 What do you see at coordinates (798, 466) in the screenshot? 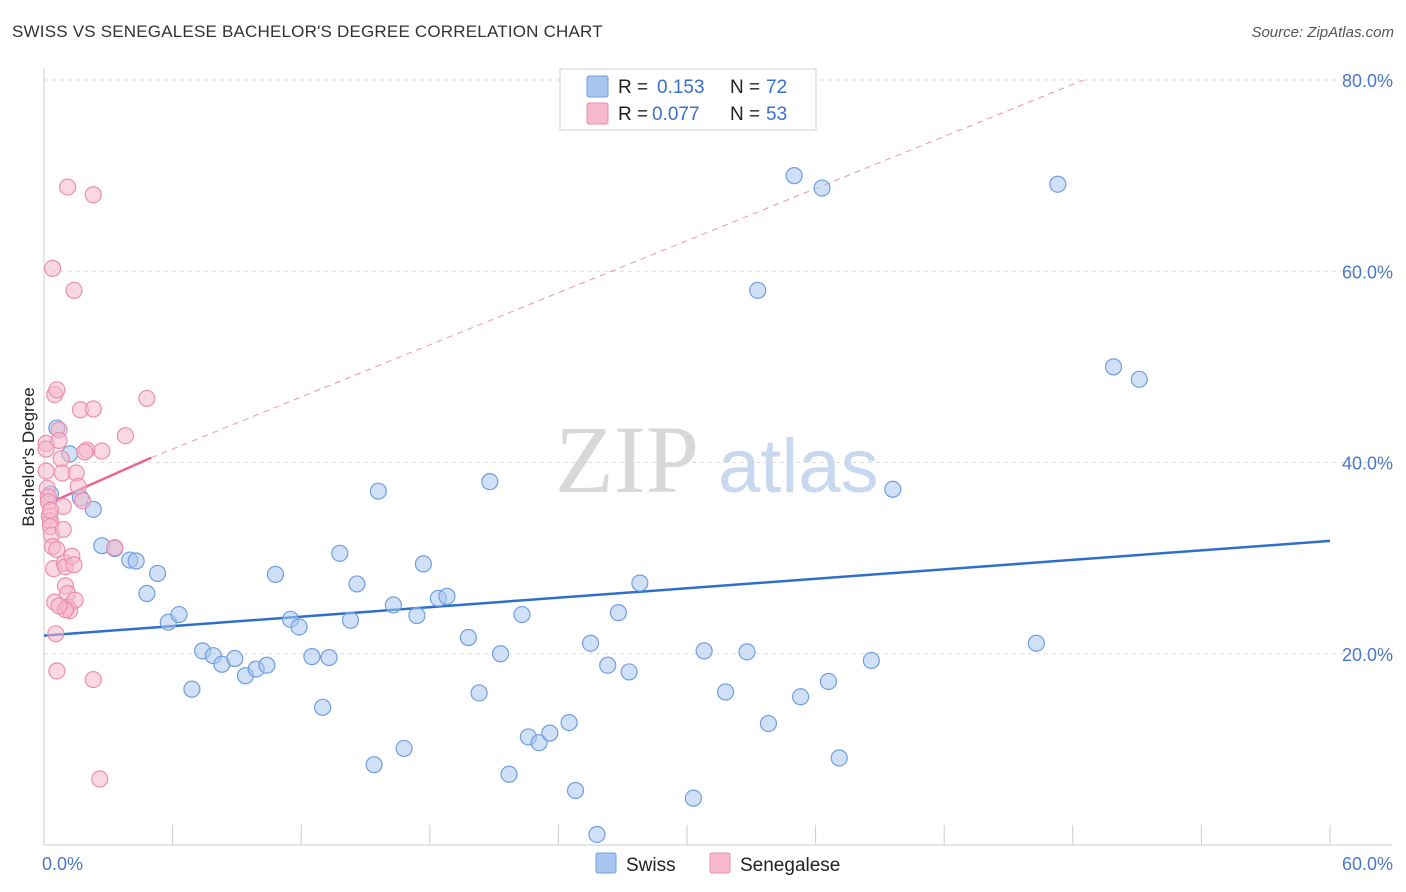
I see `watermark-atlas: atlas` at bounding box center [798, 466].